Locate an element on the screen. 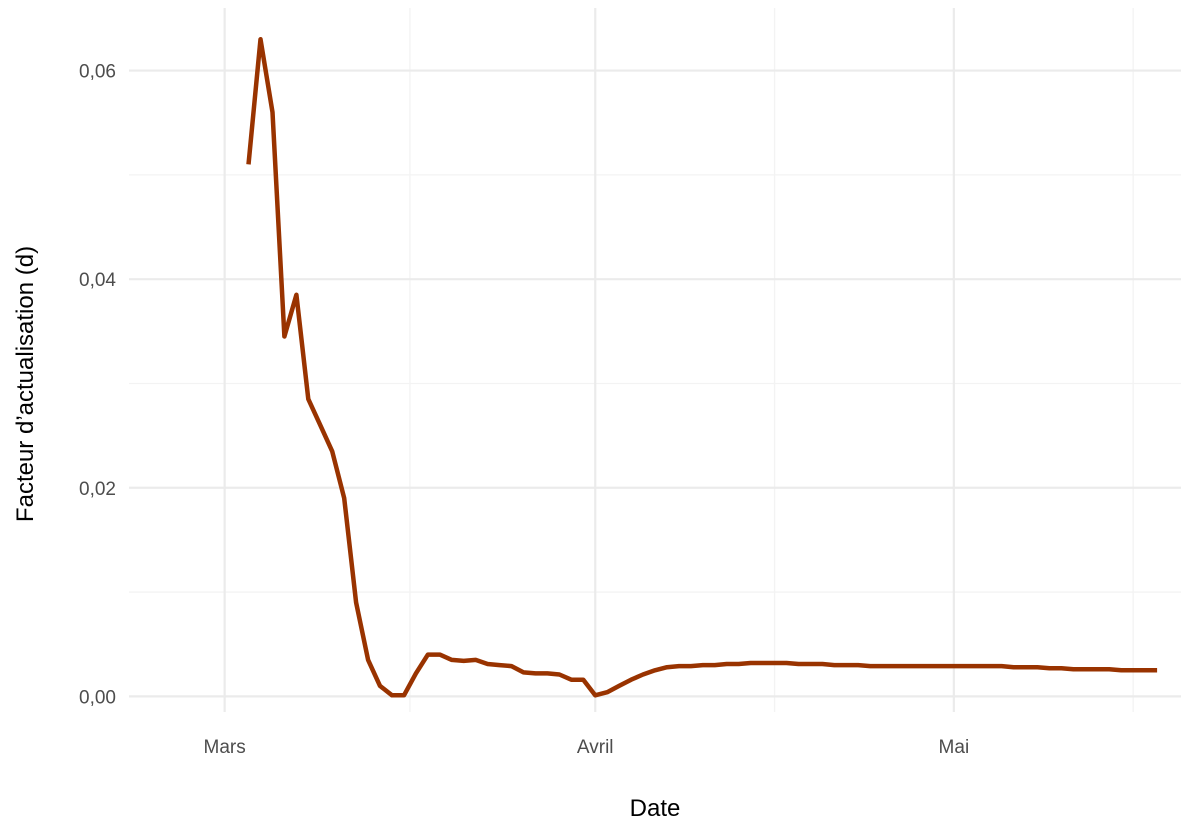 This screenshot has height=827, width=1196. y-axis-ticks: 0,00 0,02 0,04 0,06 is located at coordinates (97, 385).